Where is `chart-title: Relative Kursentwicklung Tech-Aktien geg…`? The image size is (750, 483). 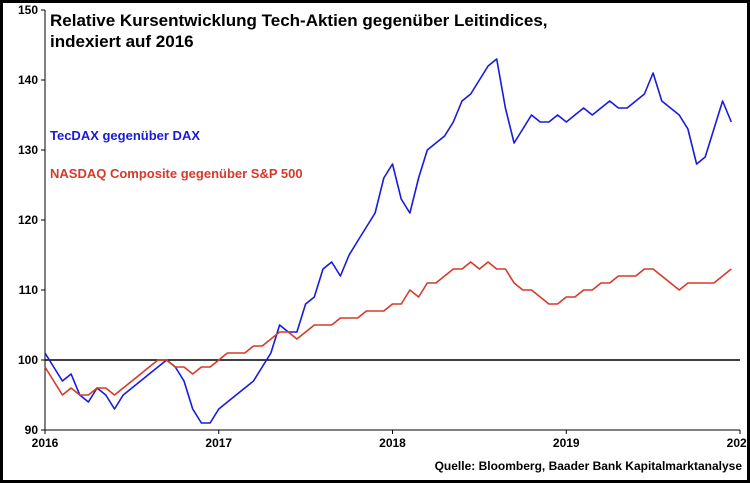
chart-title: Relative Kursentwicklung Tech-Aktien geg… is located at coordinates (299, 31).